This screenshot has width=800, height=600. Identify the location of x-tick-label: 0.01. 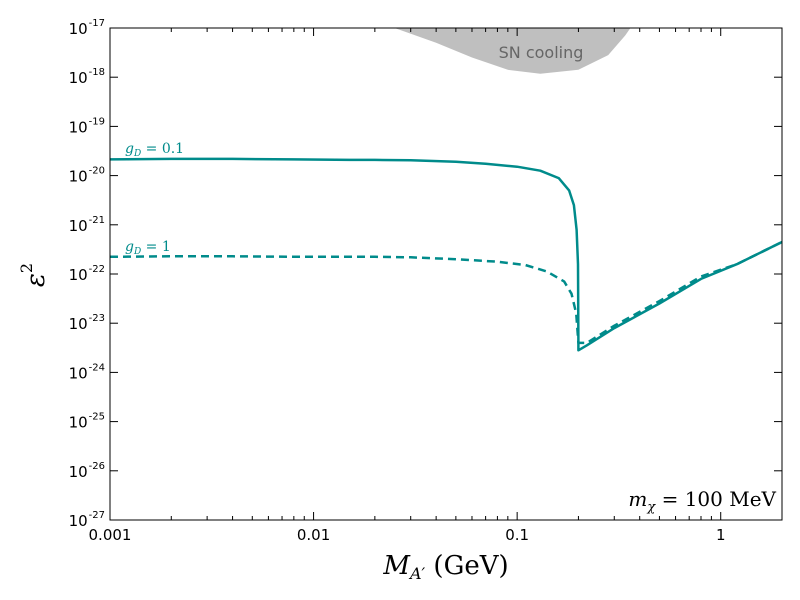
(313, 535).